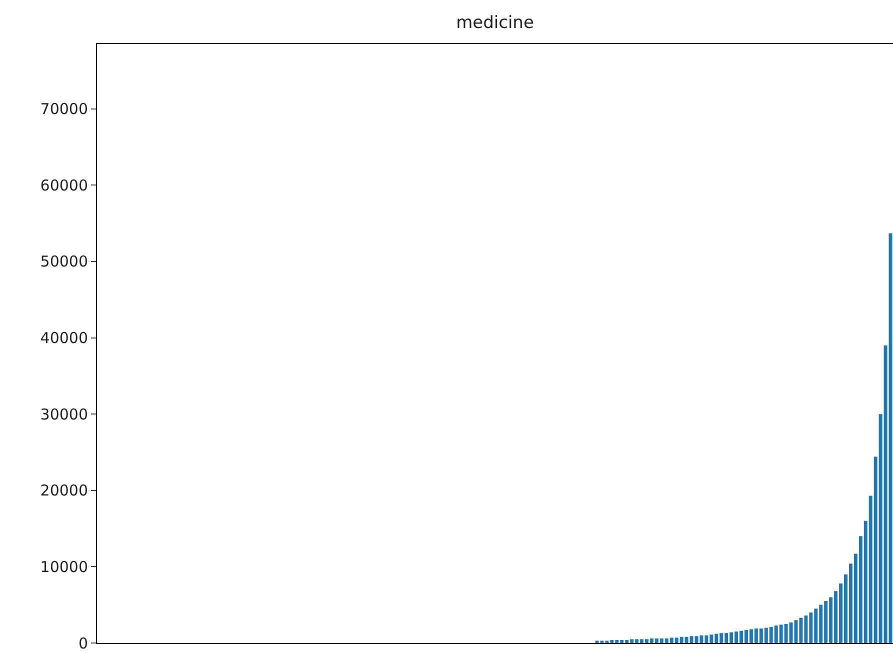 The image size is (893, 653). What do you see at coordinates (64, 567) in the screenshot?
I see `y-tick-label: 10000` at bounding box center [64, 567].